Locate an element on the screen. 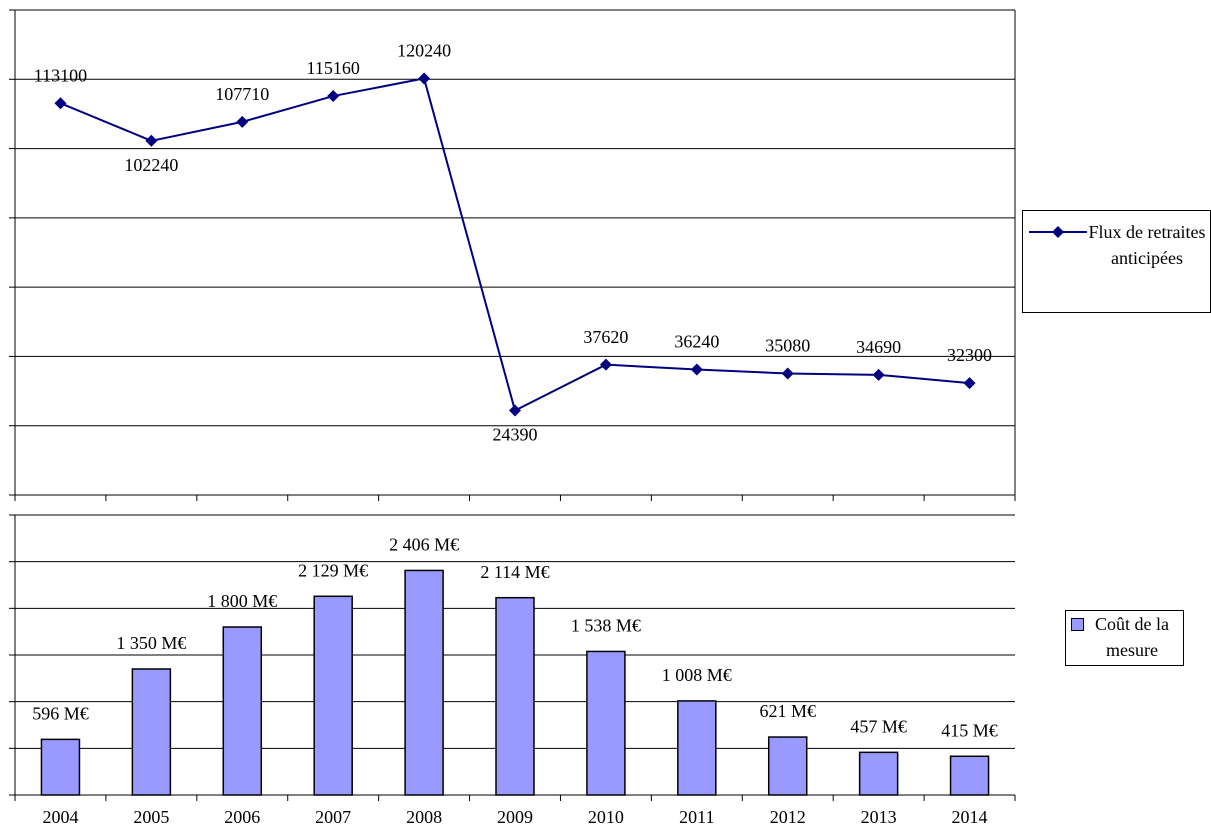 Image resolution: width=1211 pixels, height=838 pixels. x-tick-label: 2007 is located at coordinates (333, 817).